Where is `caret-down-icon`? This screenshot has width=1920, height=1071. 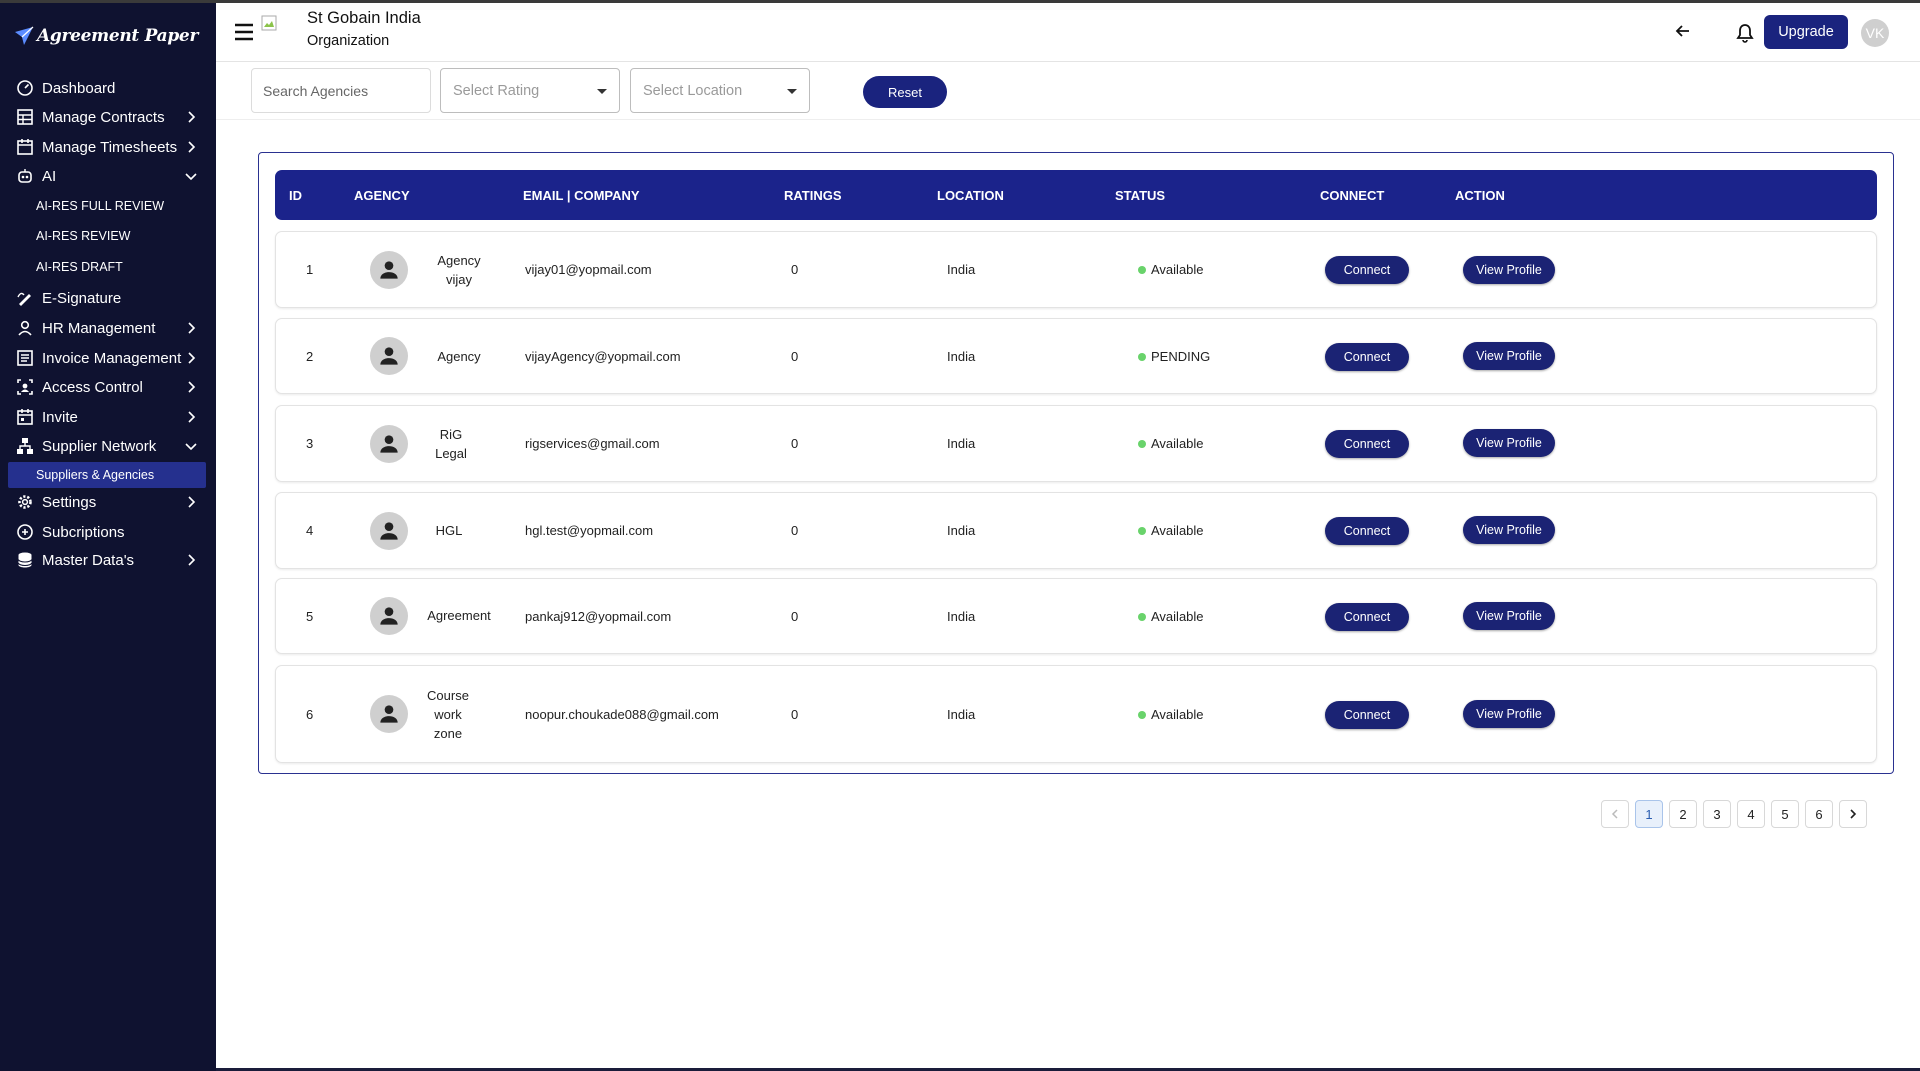 caret-down-icon is located at coordinates (792, 91).